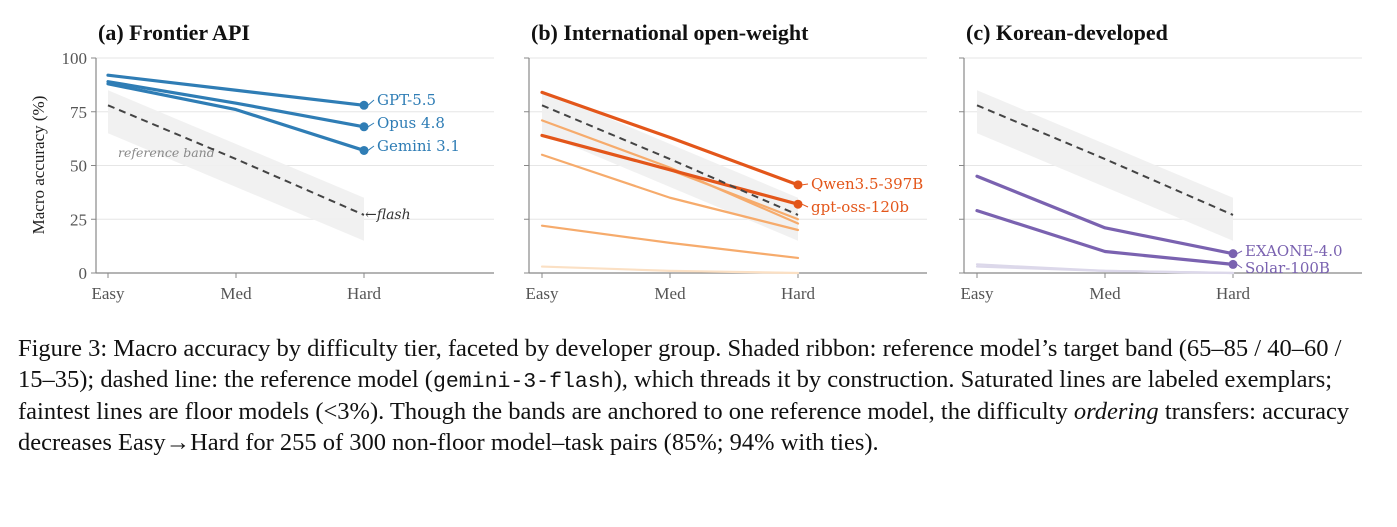  I want to click on y-tick-label: 75, so click(78, 112).